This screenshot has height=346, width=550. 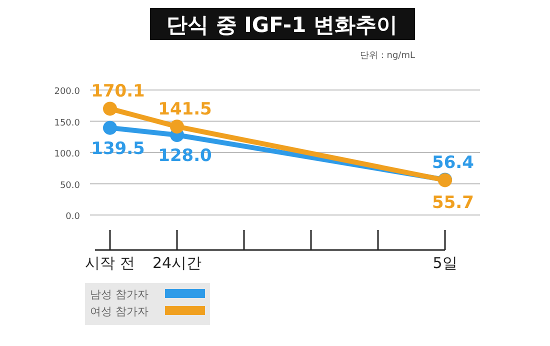 I want to click on chart-title: 단식 중 IGF-1 변화추이, so click(x=282, y=25).